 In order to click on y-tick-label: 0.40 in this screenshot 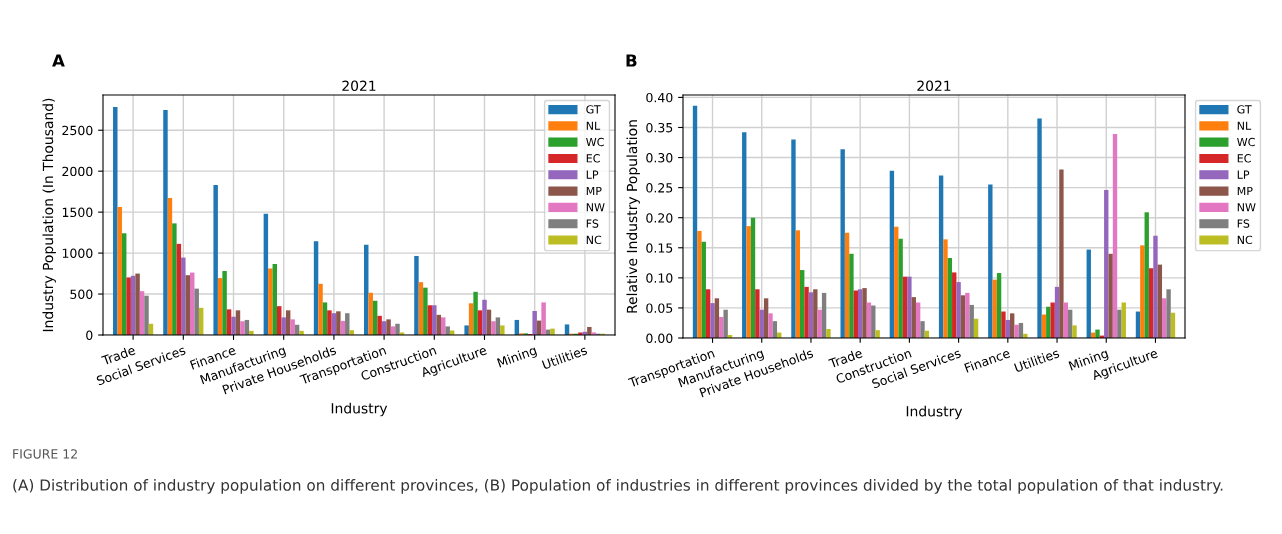, I will do `click(659, 97)`.